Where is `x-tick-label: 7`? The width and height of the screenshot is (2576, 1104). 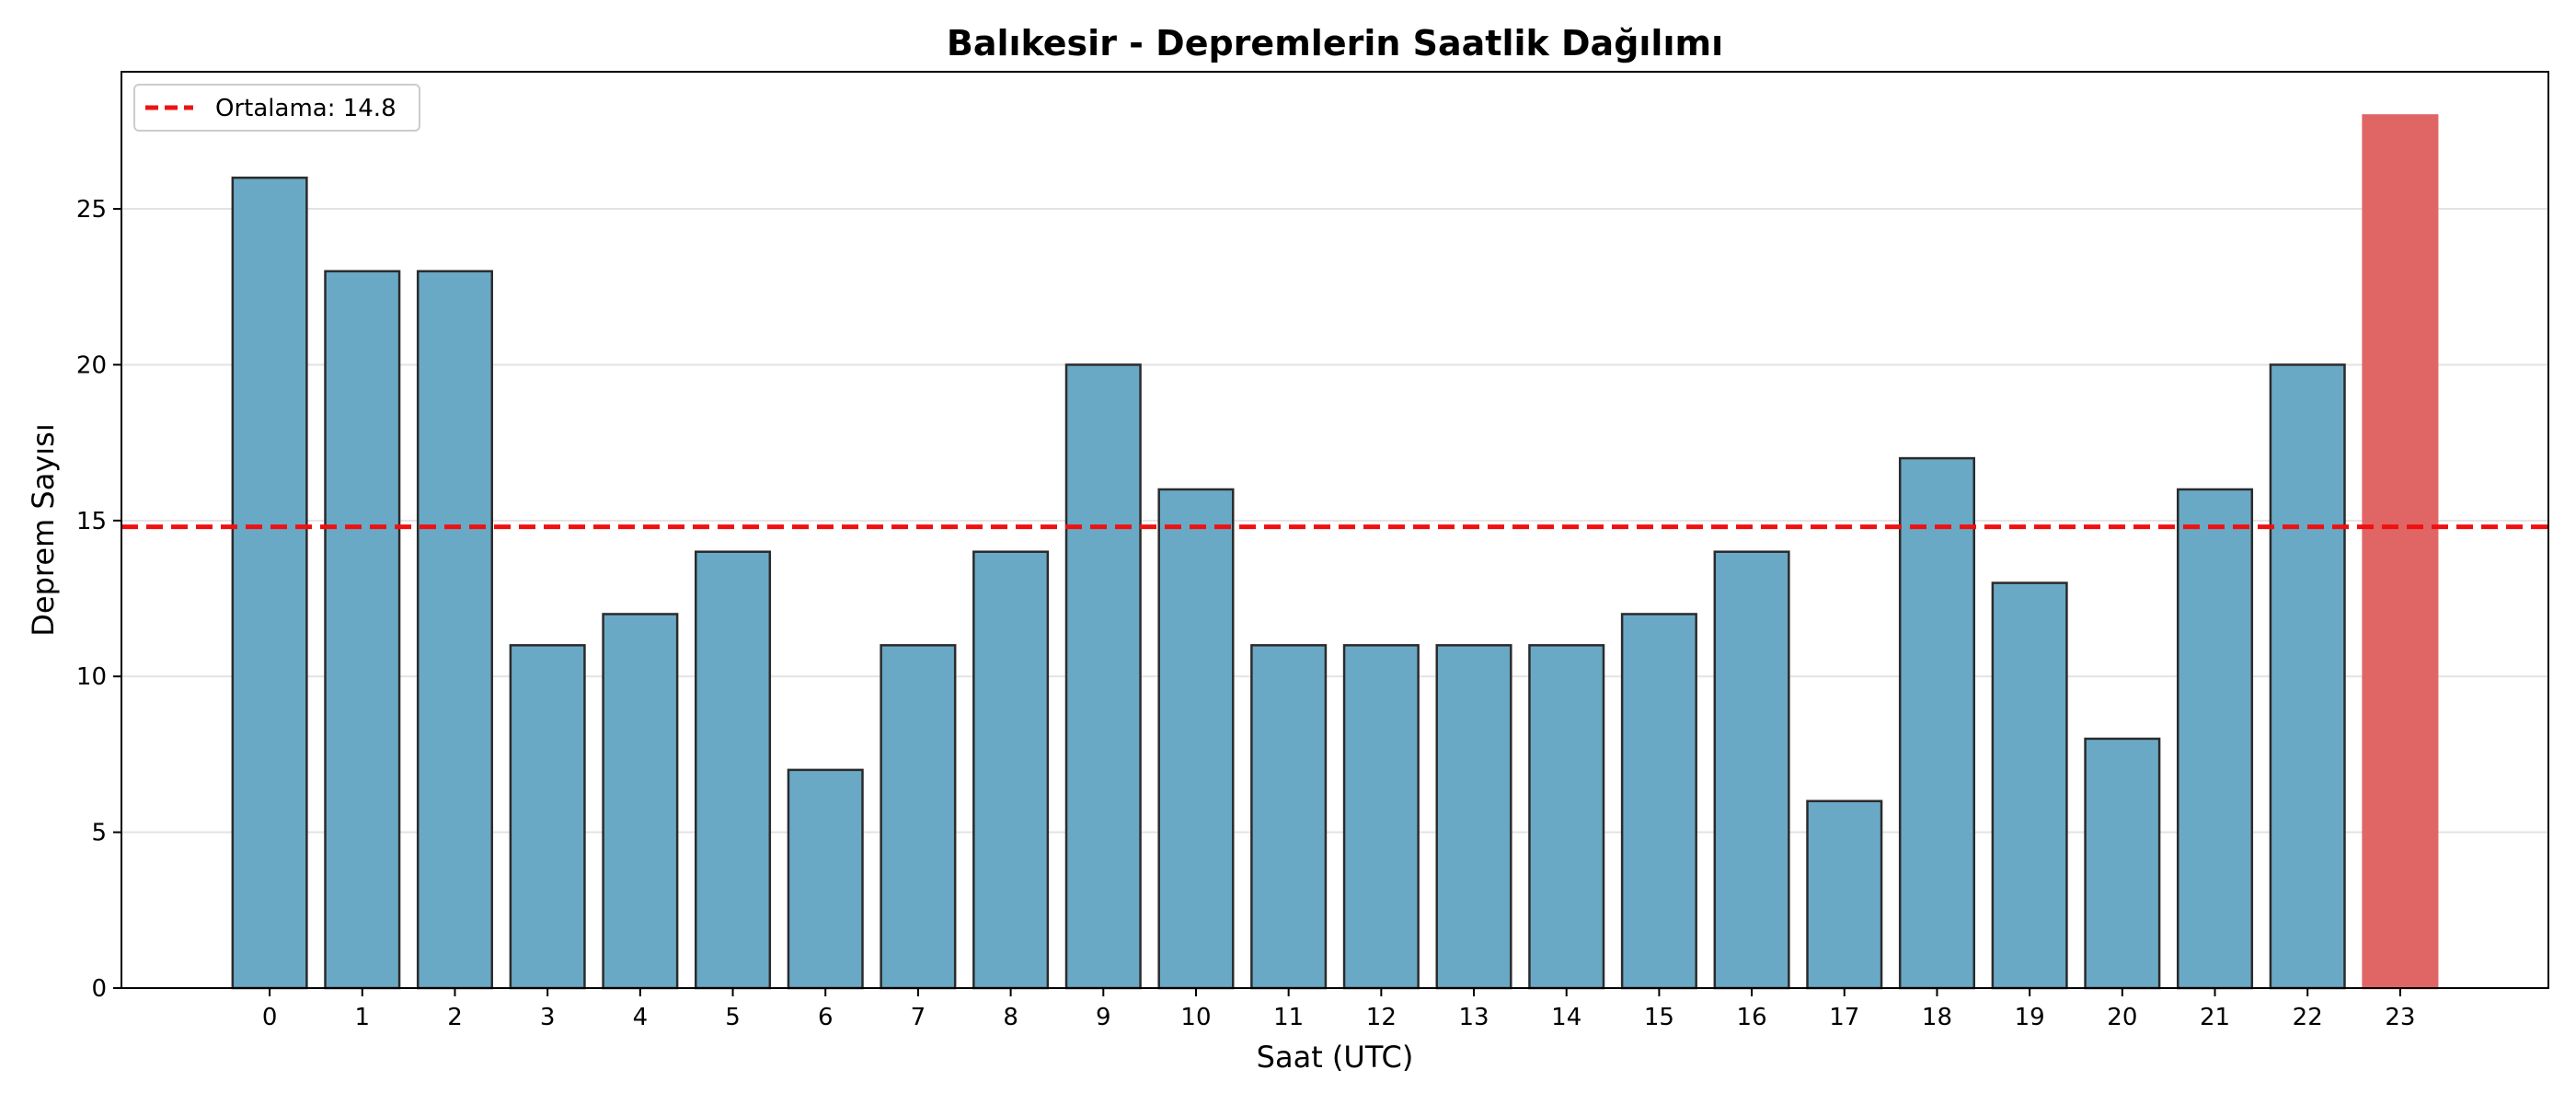
x-tick-label: 7 is located at coordinates (918, 1018).